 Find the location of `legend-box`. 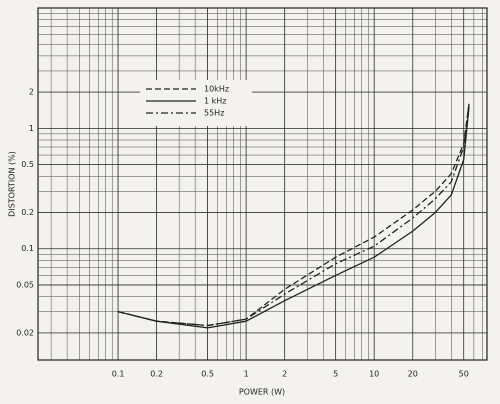

legend-box is located at coordinates (196, 103).